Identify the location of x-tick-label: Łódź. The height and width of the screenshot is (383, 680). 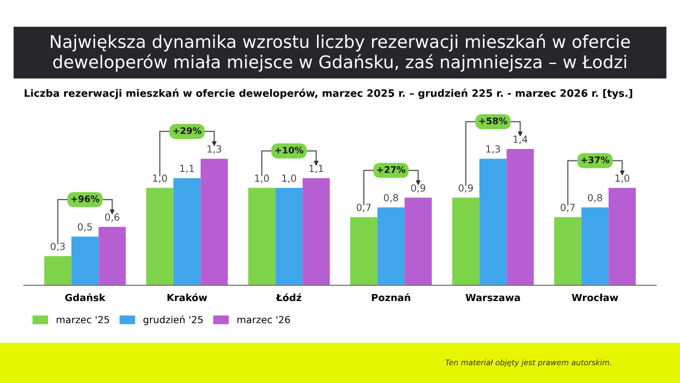
(289, 297).